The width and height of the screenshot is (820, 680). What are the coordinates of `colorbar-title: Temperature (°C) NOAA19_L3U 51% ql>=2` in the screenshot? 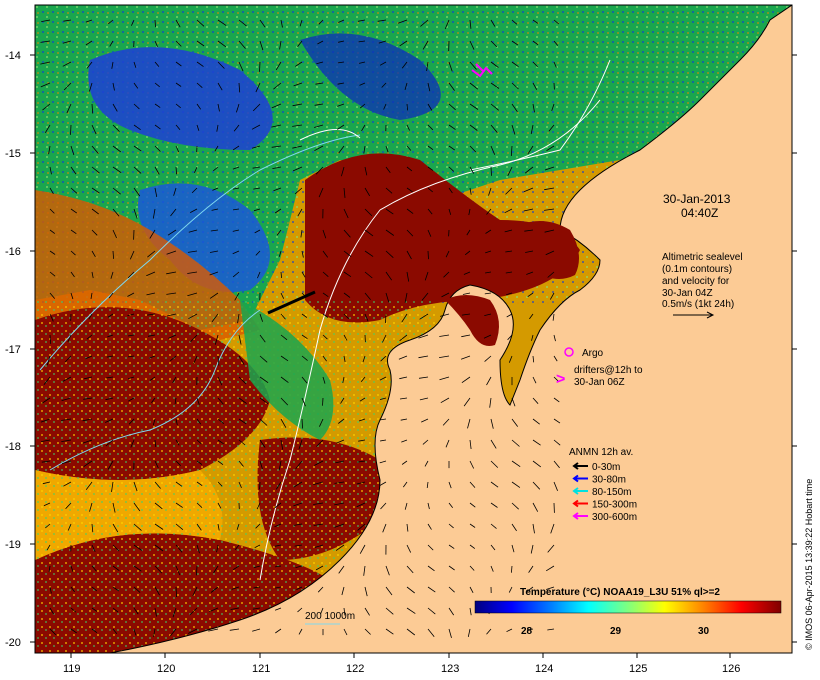 It's located at (620, 592).